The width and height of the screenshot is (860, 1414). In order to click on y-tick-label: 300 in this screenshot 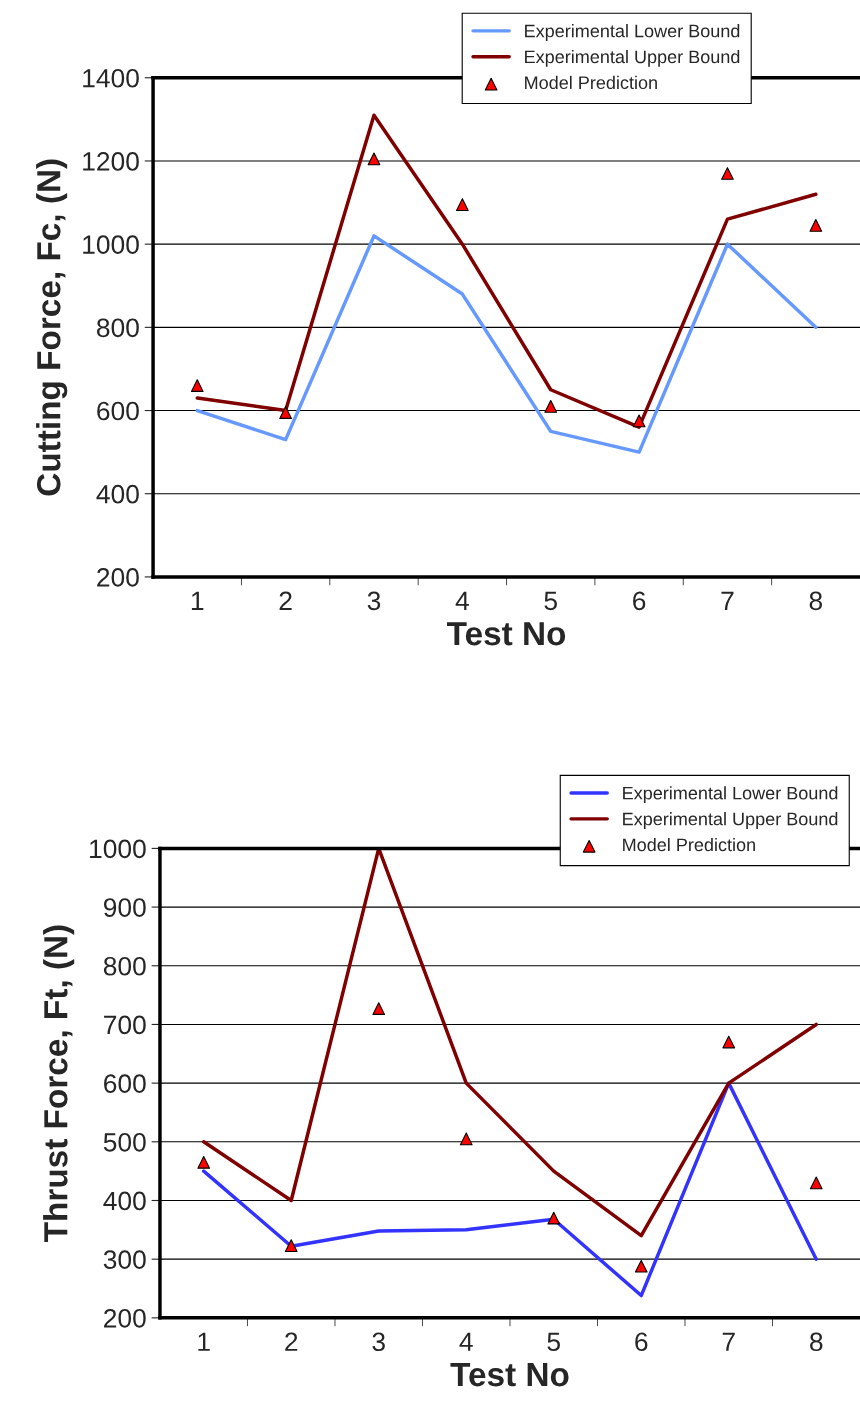, I will do `click(124, 1259)`.